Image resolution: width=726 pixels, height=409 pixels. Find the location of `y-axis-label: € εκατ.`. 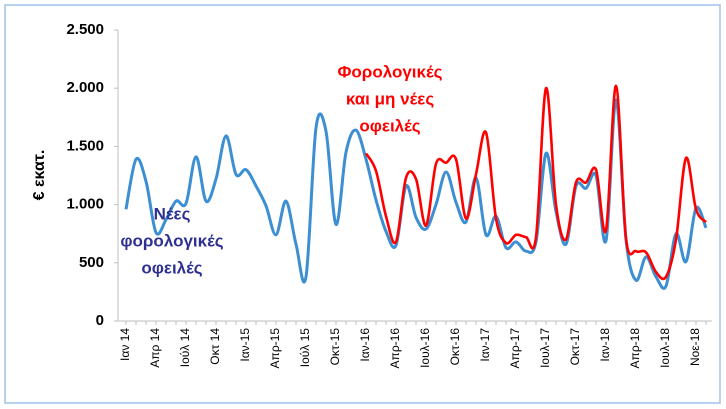

y-axis-label: € εκατ. is located at coordinates (39, 175).